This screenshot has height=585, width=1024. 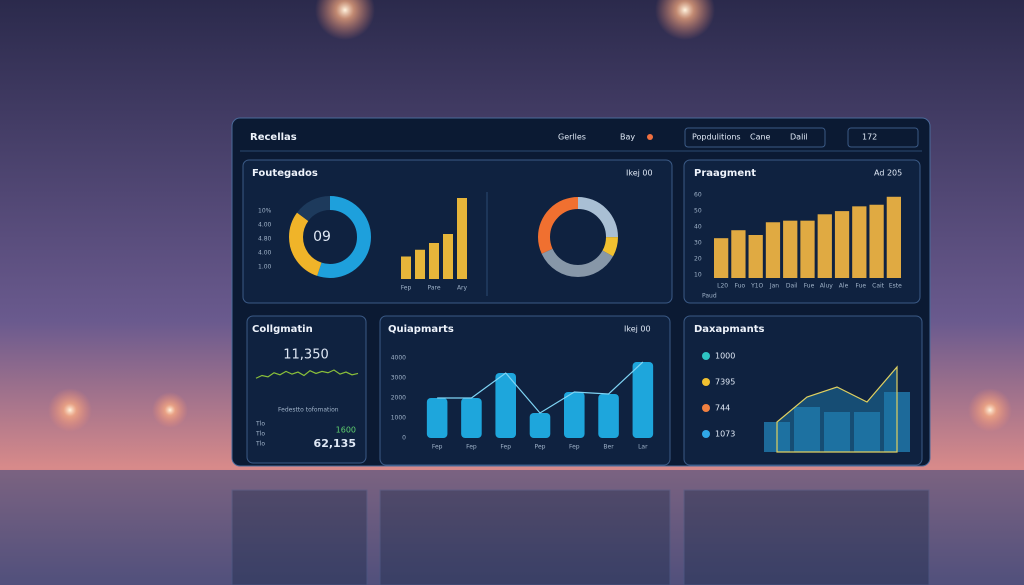 What do you see at coordinates (404, 438) in the screenshot?
I see `y-tick-label: 0` at bounding box center [404, 438].